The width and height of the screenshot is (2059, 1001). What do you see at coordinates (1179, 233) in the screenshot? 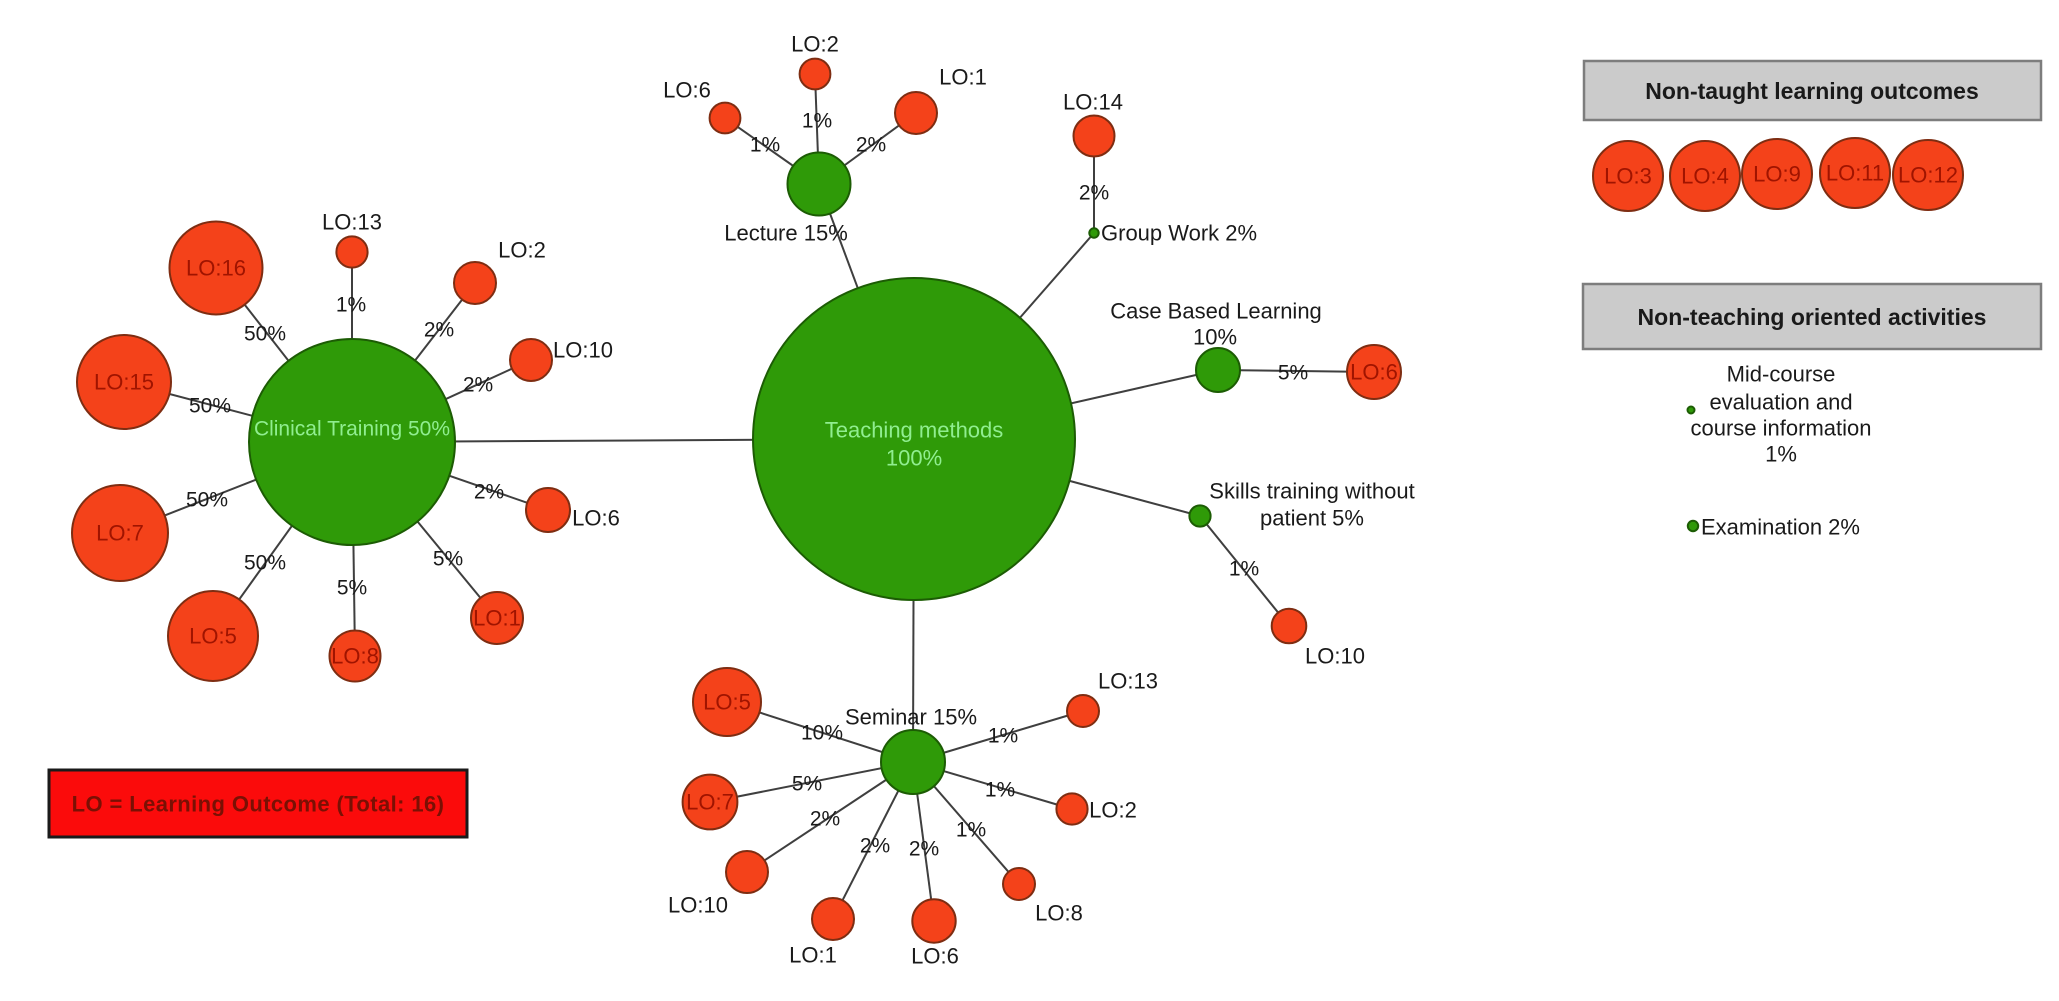
I see `svg-text: Group Work 2%` at bounding box center [1179, 233].